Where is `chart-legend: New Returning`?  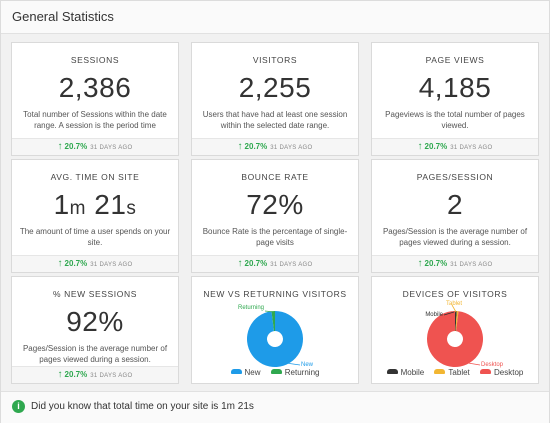 chart-legend: New Returning is located at coordinates (275, 372).